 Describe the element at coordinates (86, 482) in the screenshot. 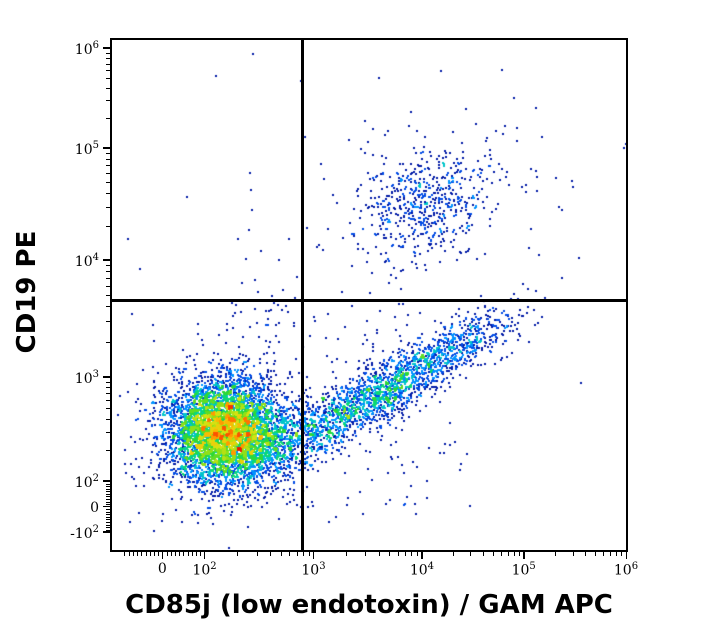

I see `y-tick-label: 102` at that location.